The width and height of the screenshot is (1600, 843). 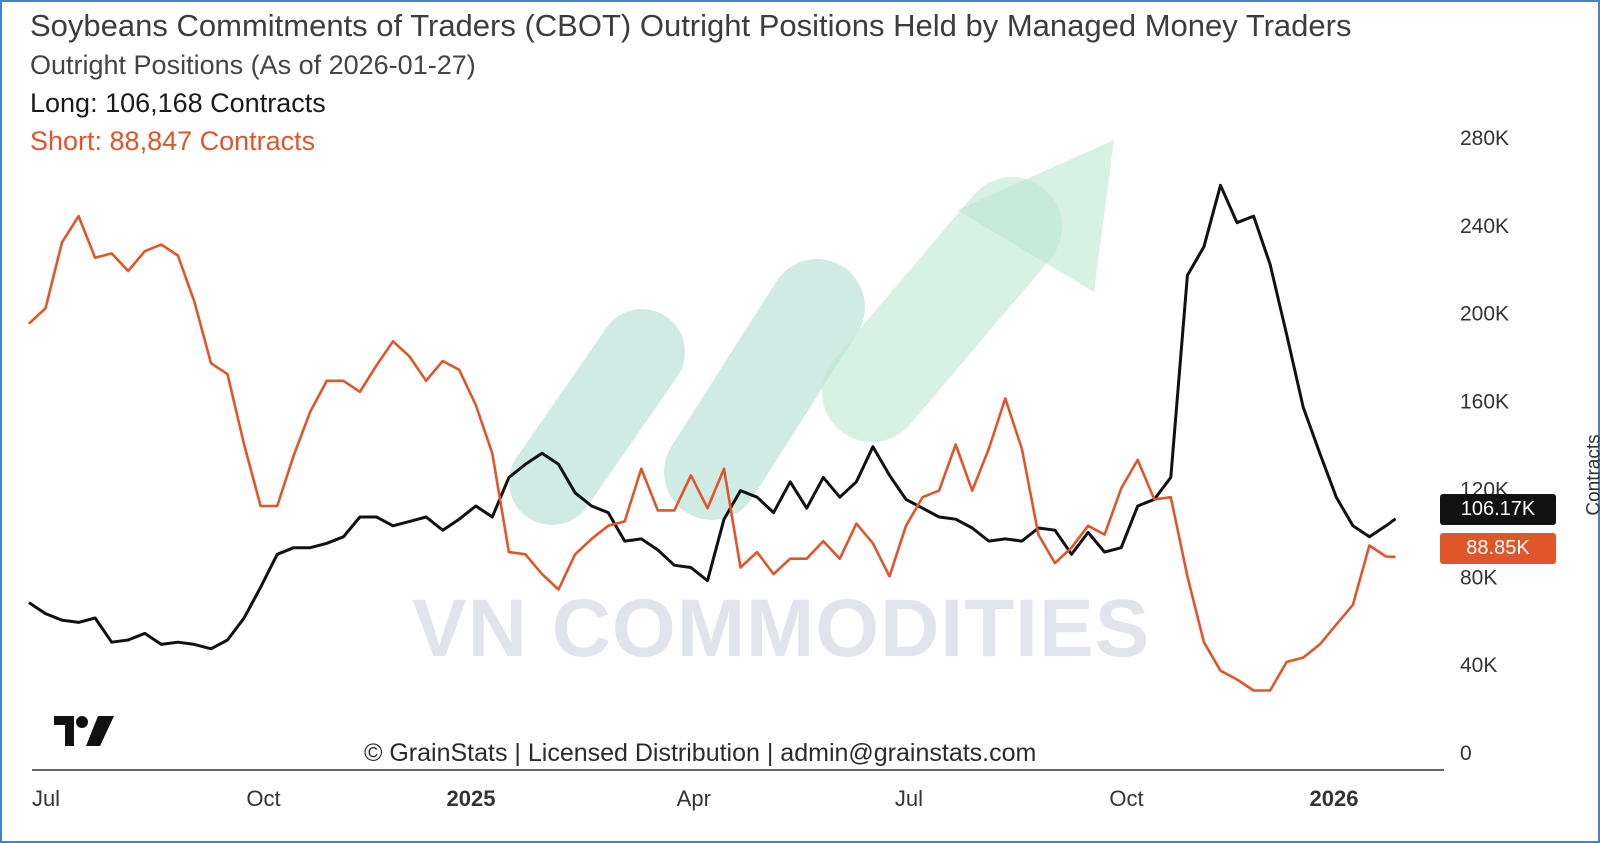 What do you see at coordinates (1035, 216) in the screenshot?
I see `watermark-arrow-head` at bounding box center [1035, 216].